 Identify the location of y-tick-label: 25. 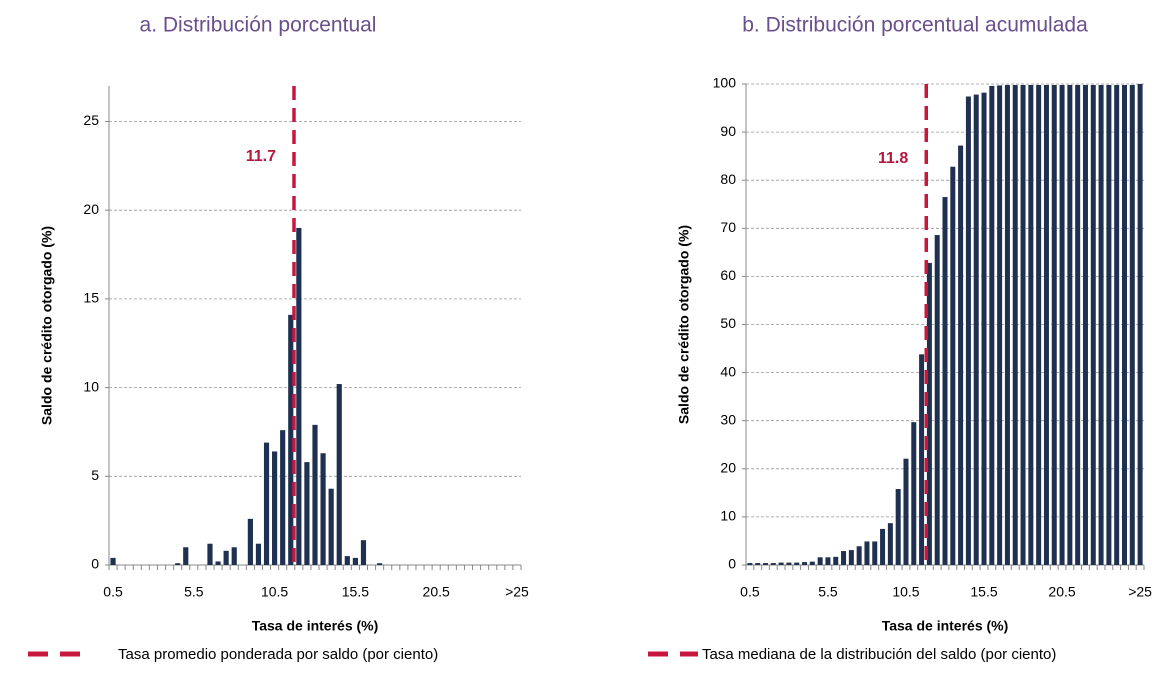
(91, 120).